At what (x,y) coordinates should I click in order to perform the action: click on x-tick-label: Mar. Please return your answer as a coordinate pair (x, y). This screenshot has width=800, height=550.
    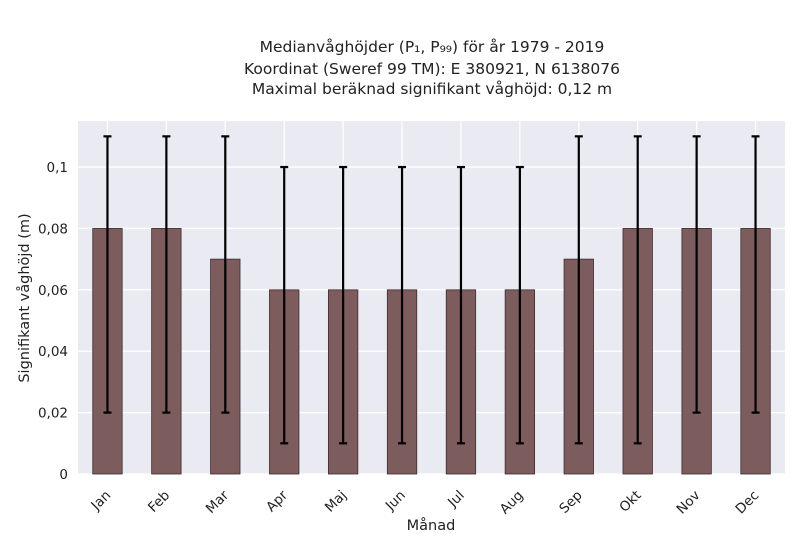
    Looking at the image, I should click on (218, 502).